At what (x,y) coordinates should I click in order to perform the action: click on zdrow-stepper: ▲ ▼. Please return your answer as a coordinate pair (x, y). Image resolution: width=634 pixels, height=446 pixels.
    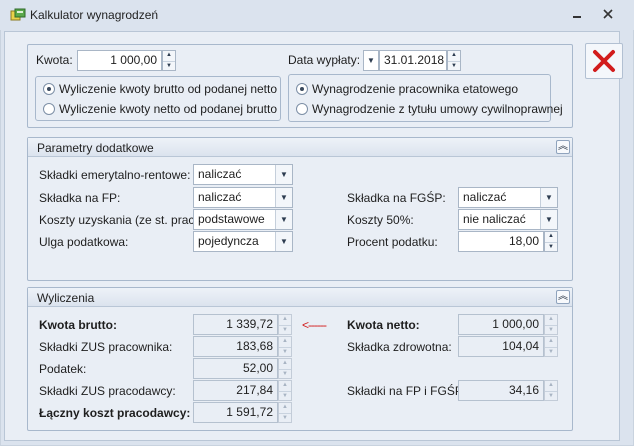
    Looking at the image, I should click on (551, 346).